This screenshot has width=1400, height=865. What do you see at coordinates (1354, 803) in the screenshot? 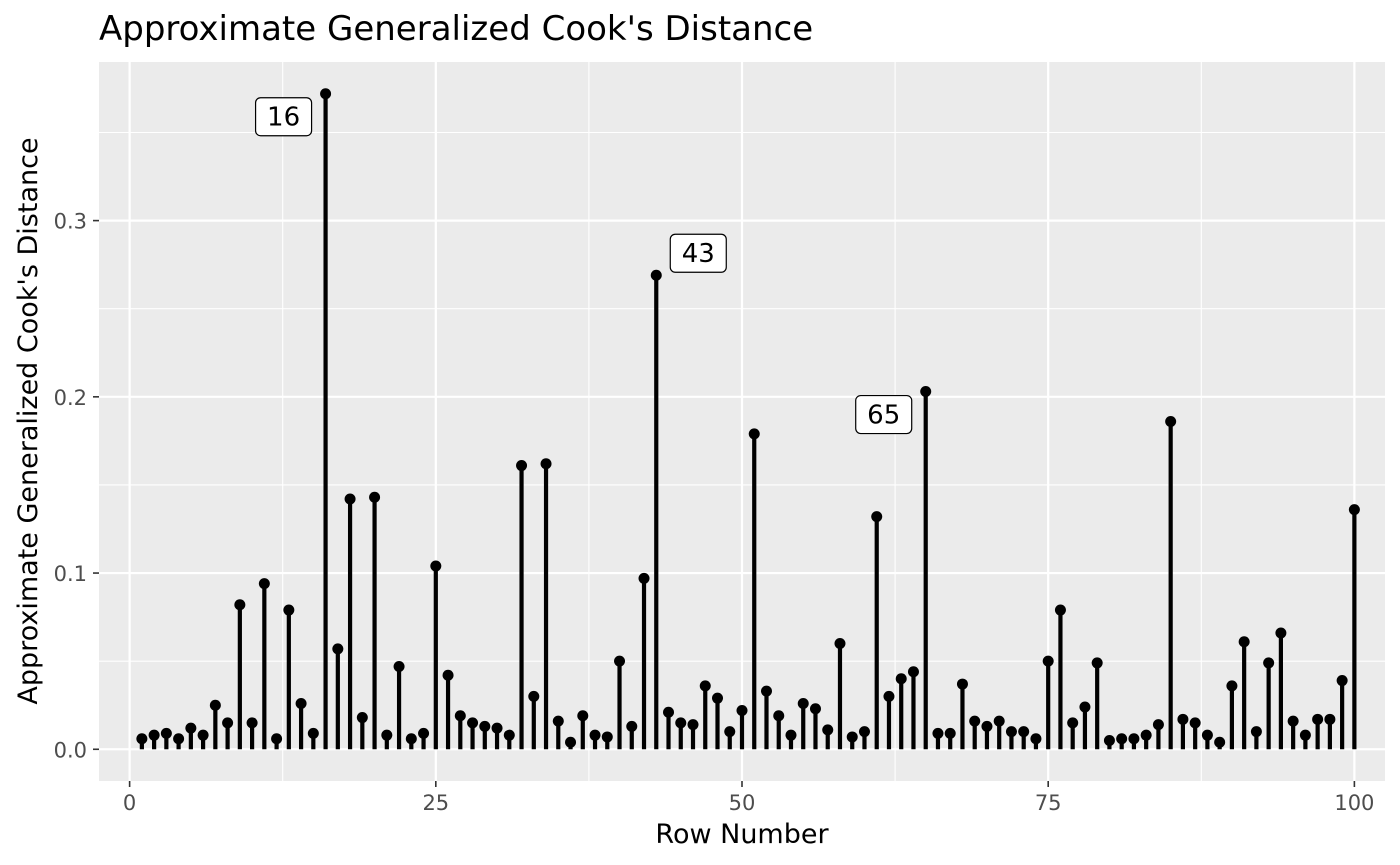
I see `x-tick-label: 100` at bounding box center [1354, 803].